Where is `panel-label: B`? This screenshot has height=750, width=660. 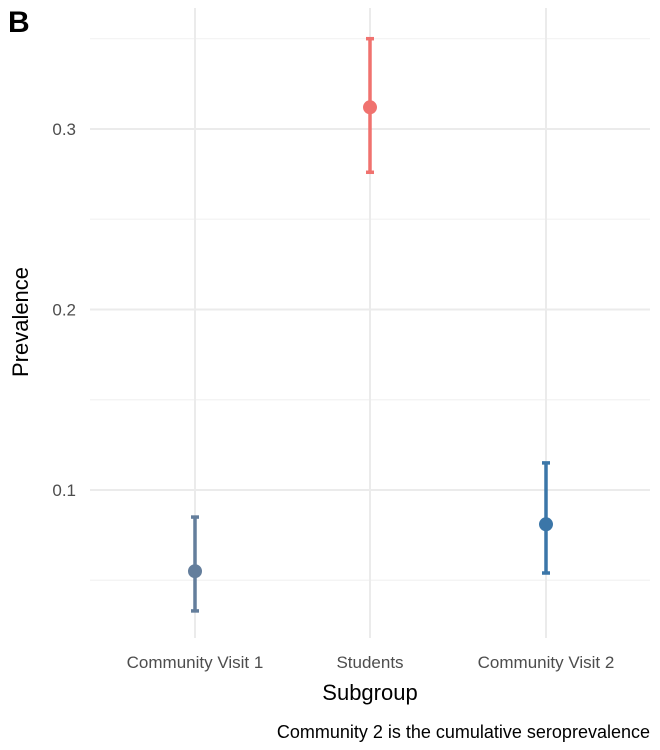 panel-label: B is located at coordinates (19, 22).